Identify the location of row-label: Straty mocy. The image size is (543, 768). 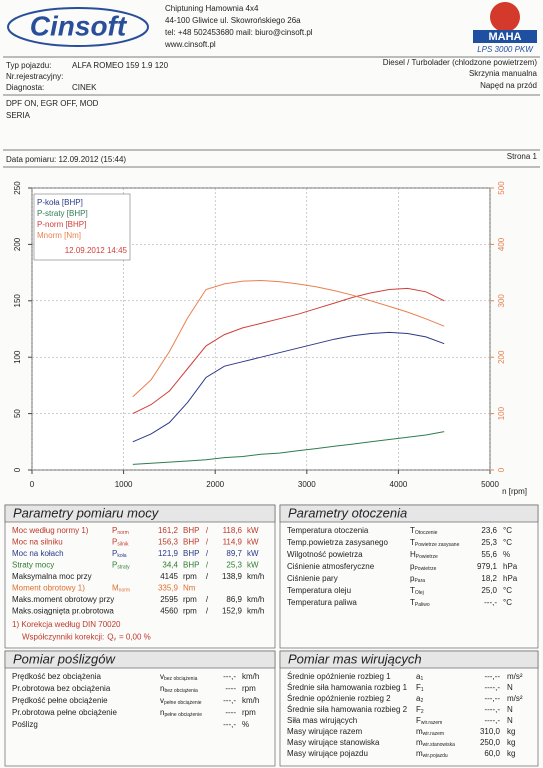
(33, 565).